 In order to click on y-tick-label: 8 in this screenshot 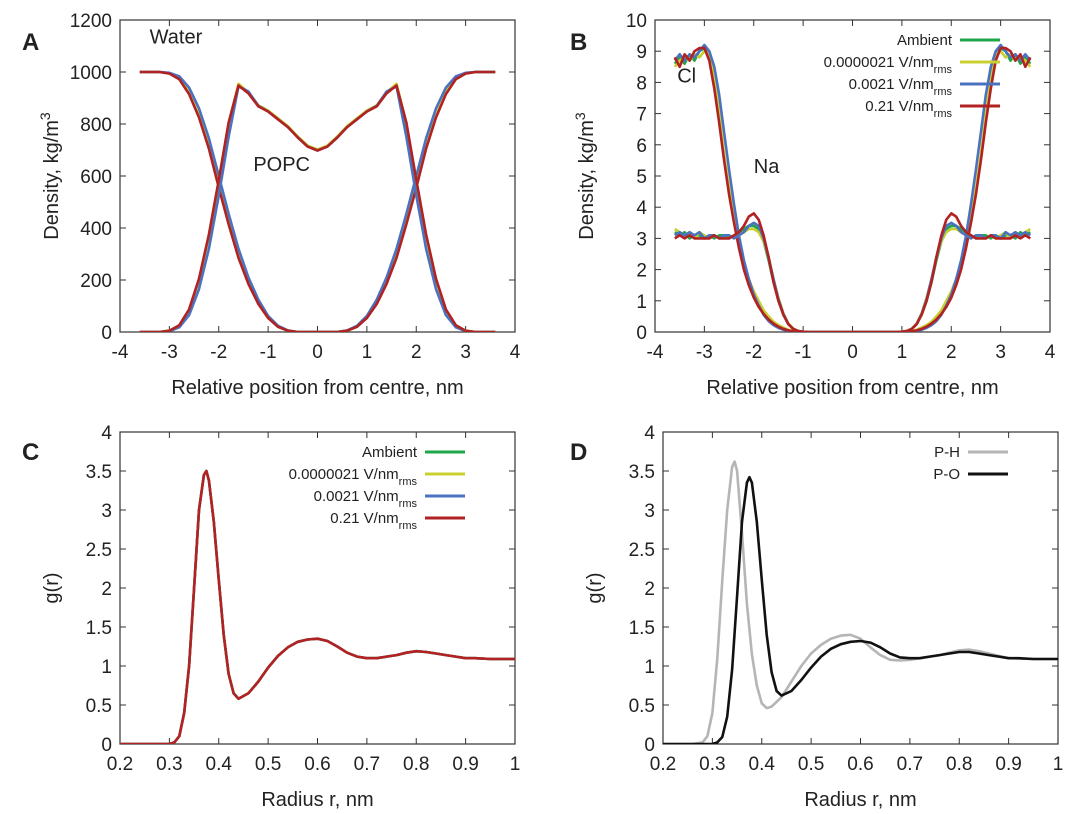, I will do `click(641, 83)`.